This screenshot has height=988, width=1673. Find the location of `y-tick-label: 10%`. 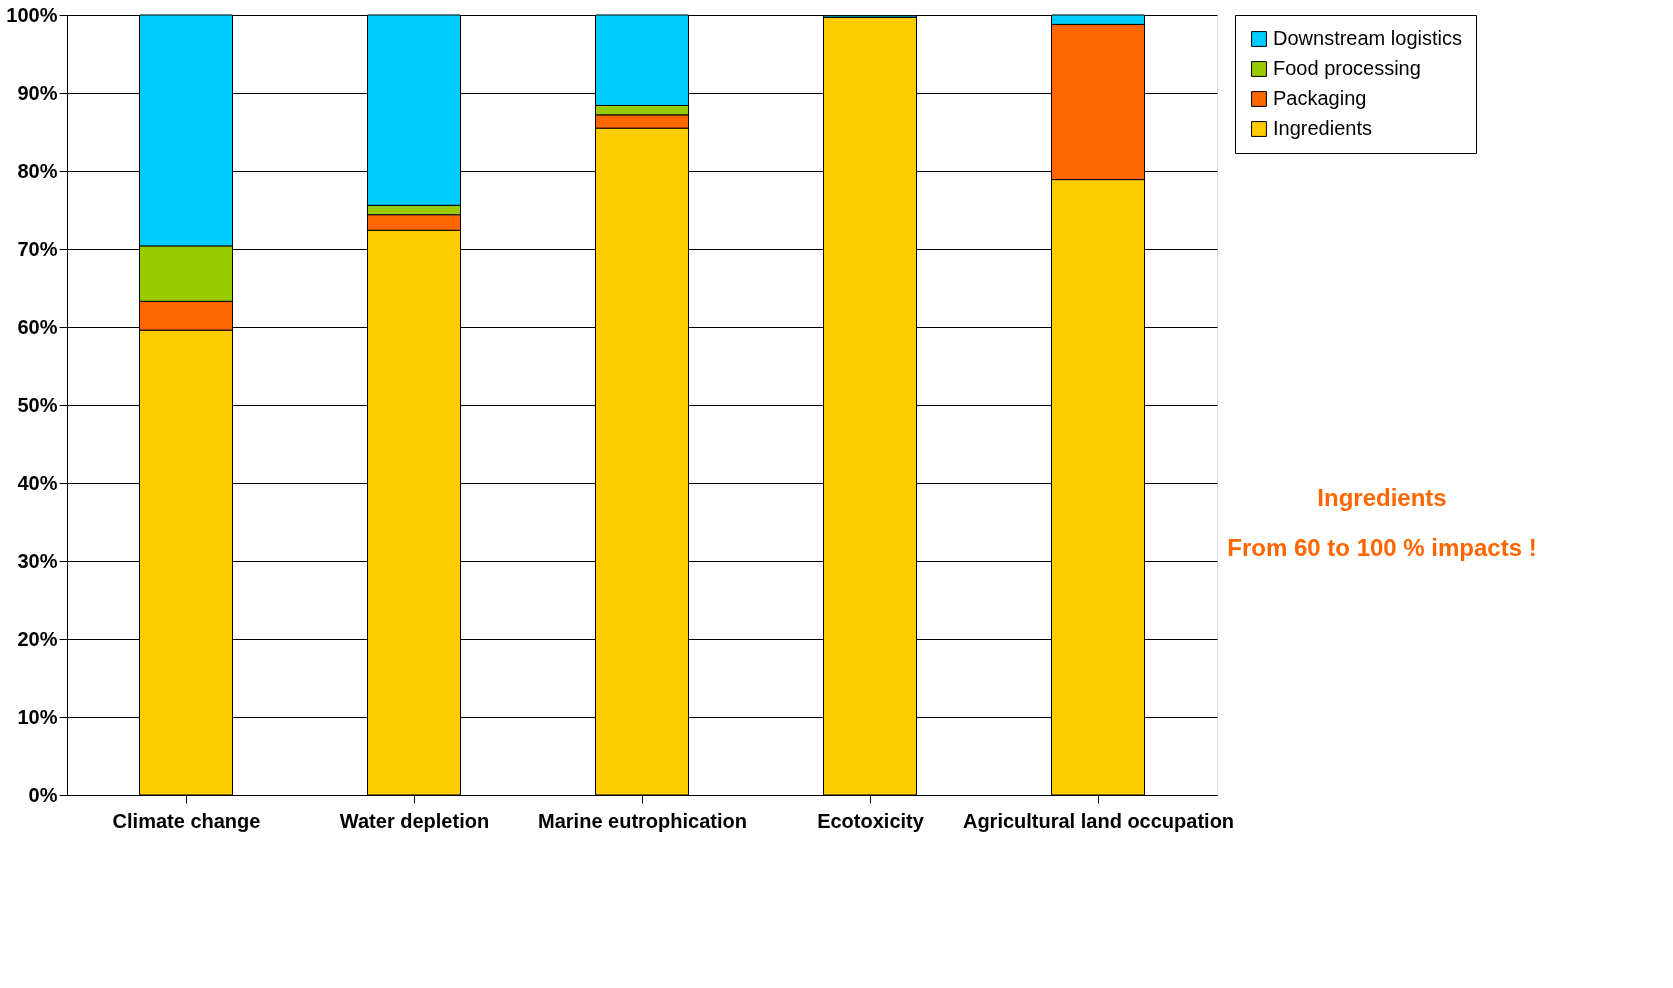

y-tick-label: 10% is located at coordinates (37, 716).